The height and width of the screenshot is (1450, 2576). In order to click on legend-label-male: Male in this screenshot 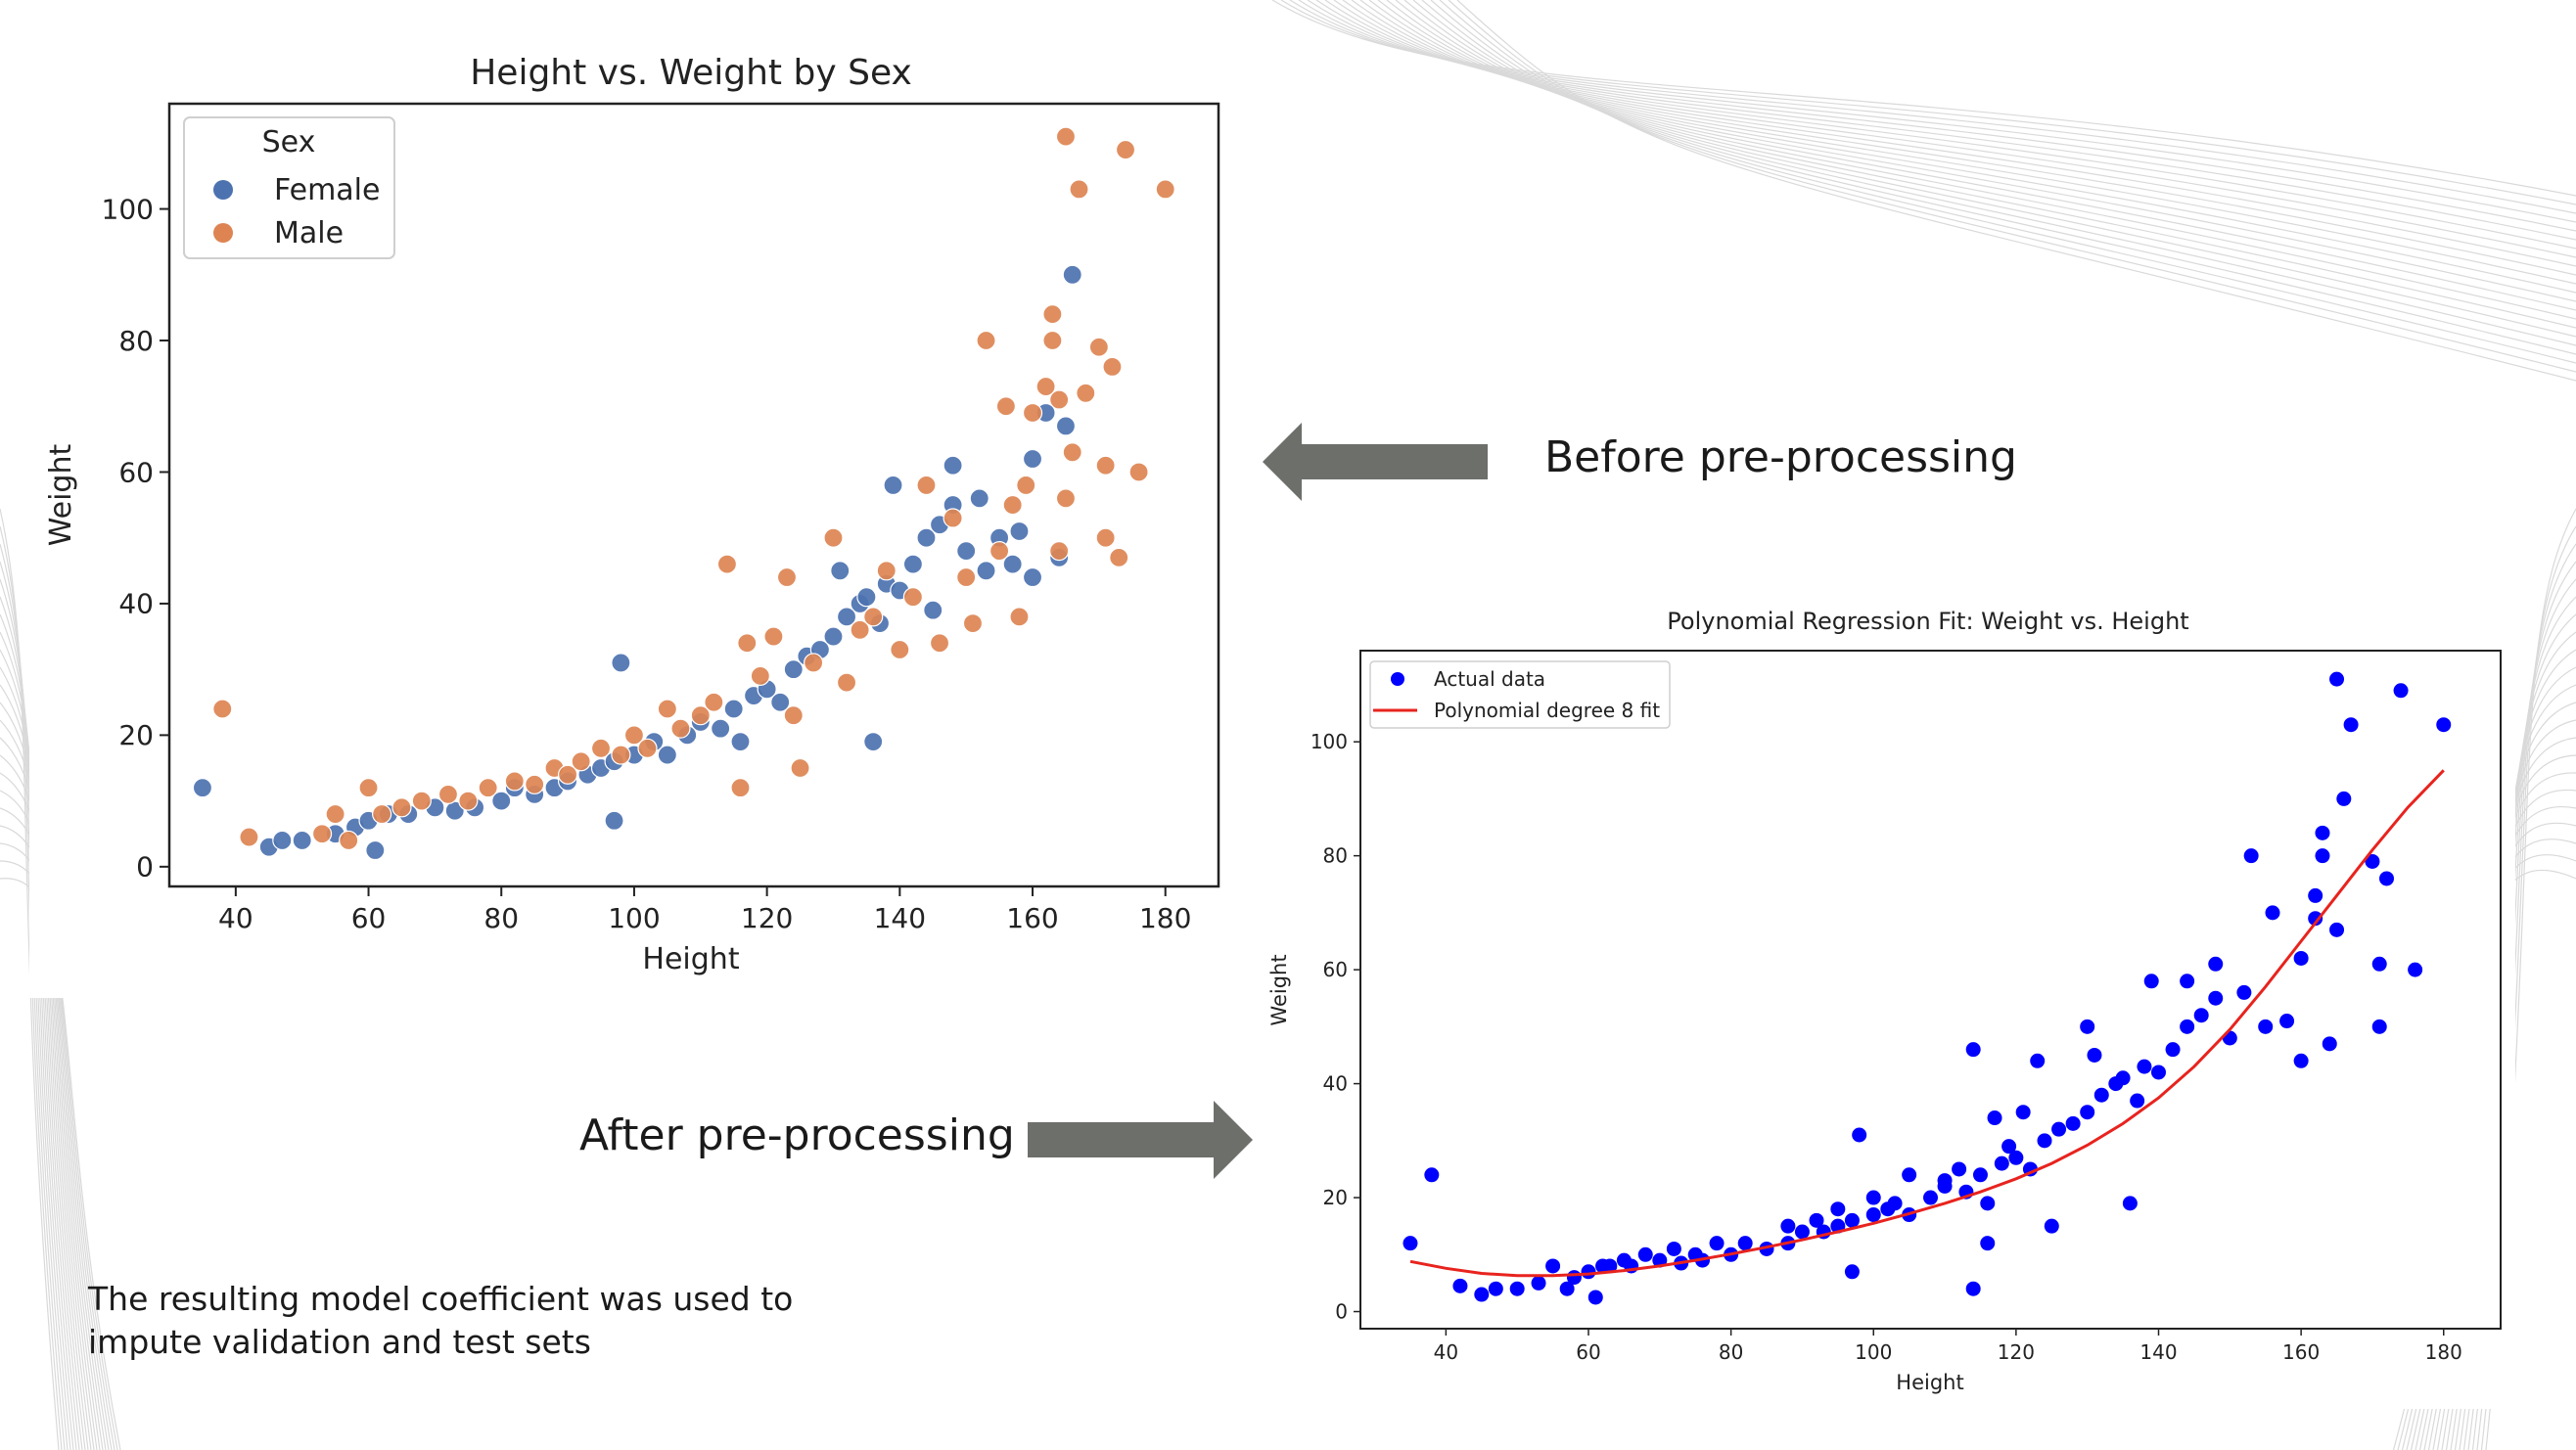, I will do `click(309, 233)`.